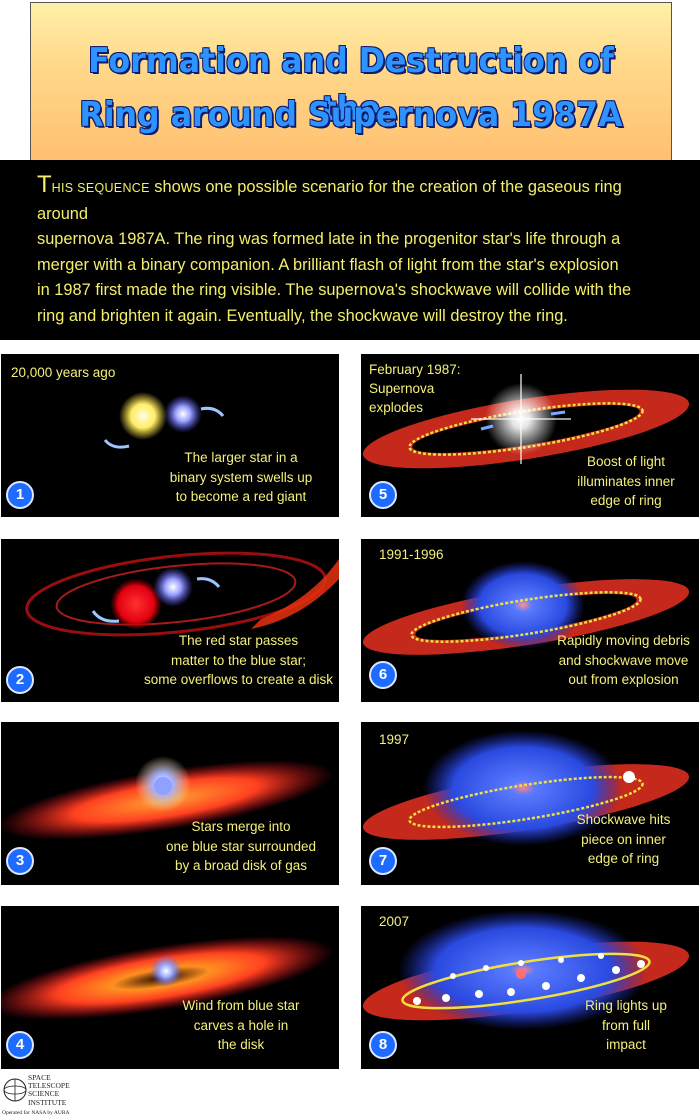  I want to click on caption-line: binary system swells up, so click(241, 477).